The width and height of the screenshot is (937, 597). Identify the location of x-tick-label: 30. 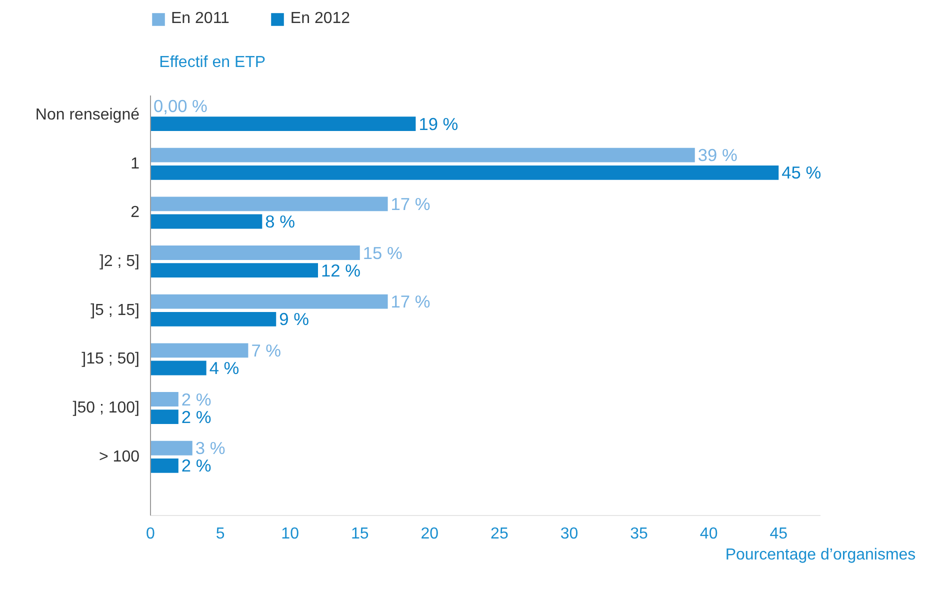
(569, 534).